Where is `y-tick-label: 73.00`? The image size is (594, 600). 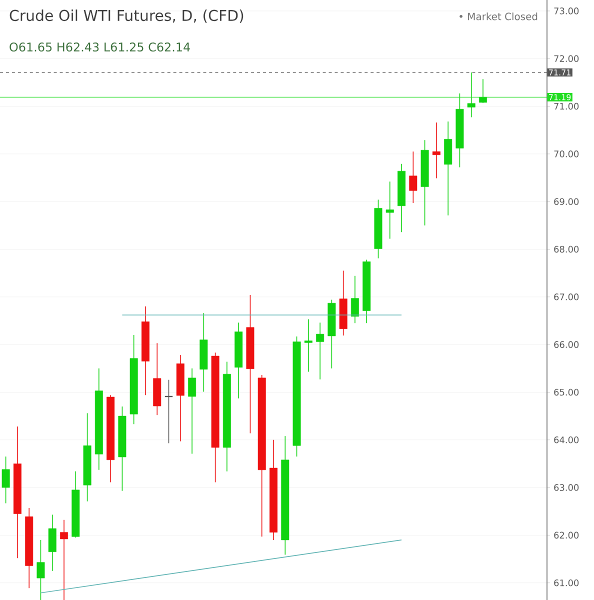
y-tick-label: 73.00 is located at coordinates (566, 11).